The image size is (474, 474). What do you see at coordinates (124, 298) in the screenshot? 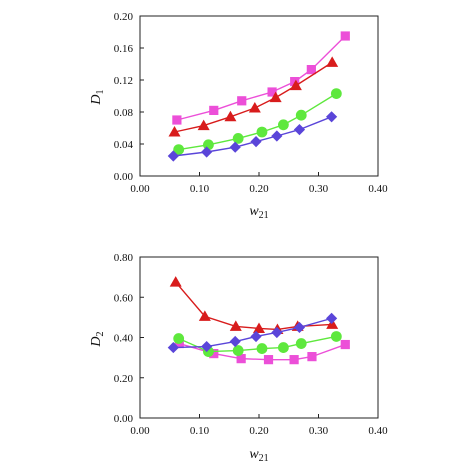
I see `y-tick-label: 0.60` at bounding box center [124, 298].